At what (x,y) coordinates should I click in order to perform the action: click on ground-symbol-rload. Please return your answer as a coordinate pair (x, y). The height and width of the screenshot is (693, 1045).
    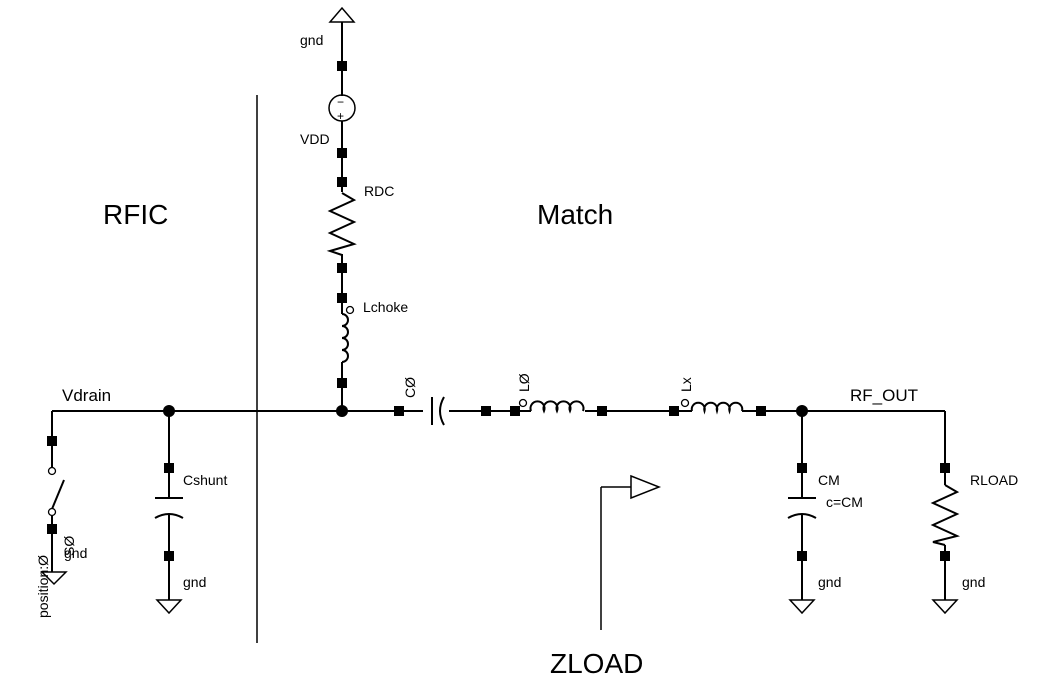
    Looking at the image, I should click on (945, 607).